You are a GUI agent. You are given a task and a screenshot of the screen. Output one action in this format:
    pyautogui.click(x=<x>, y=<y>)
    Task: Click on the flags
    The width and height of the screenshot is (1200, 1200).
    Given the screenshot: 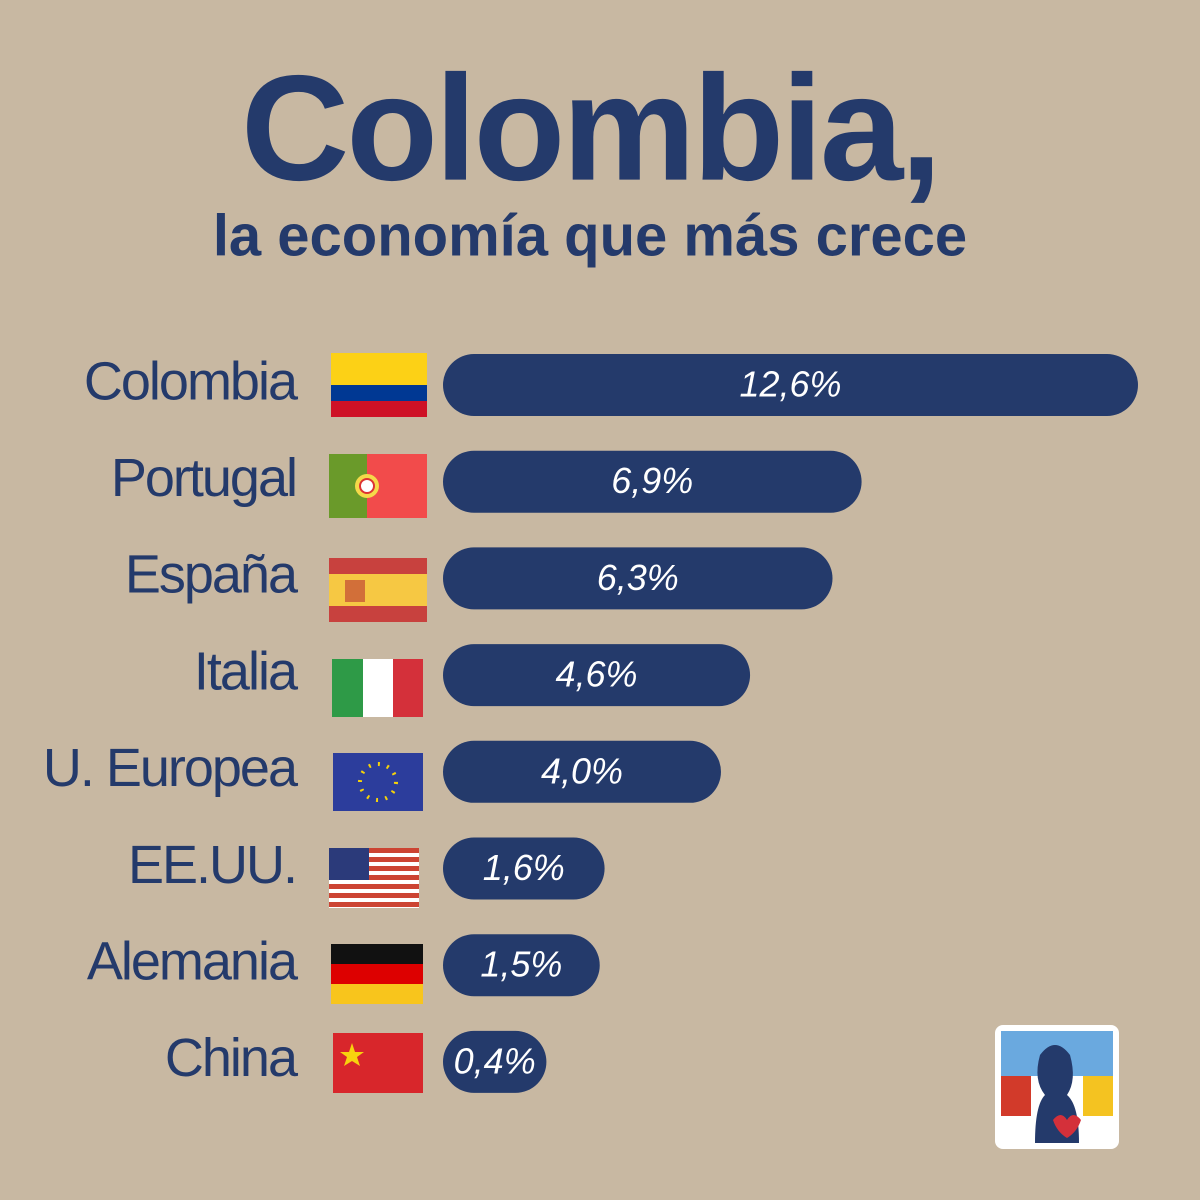 What is the action you would take?
    pyautogui.click(x=378, y=723)
    